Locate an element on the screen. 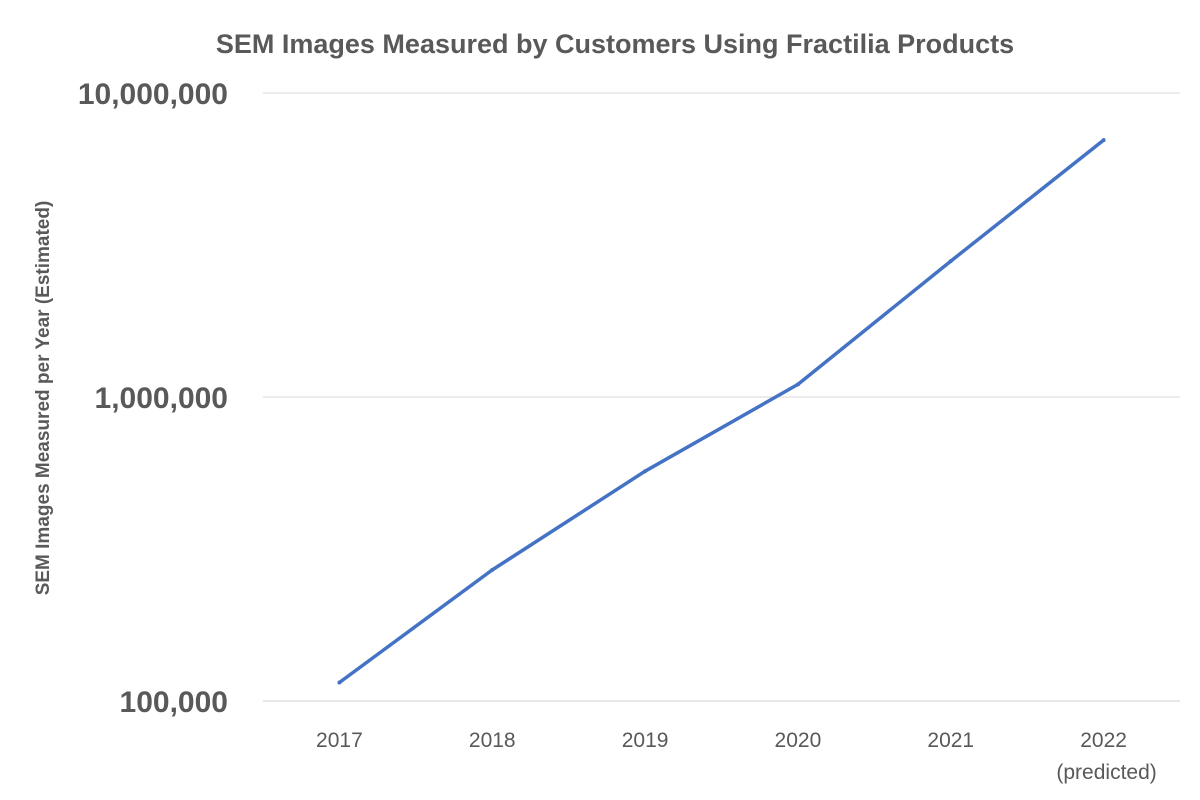 This screenshot has width=1200, height=800. y-tick-label: 1,000,000 is located at coordinates (161, 398).